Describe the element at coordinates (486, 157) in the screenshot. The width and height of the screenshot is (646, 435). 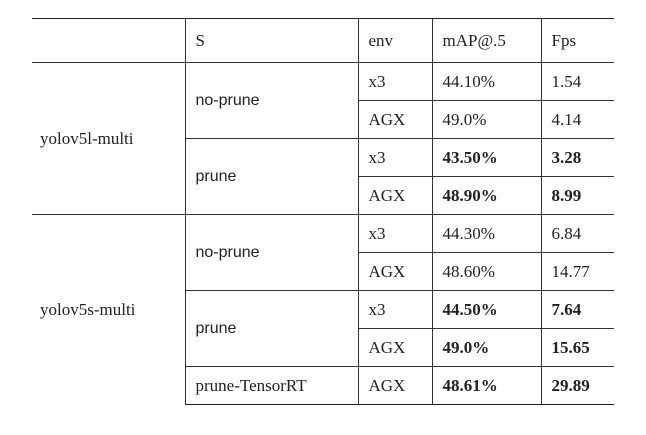
I see `map-cell: 43.50%` at that location.